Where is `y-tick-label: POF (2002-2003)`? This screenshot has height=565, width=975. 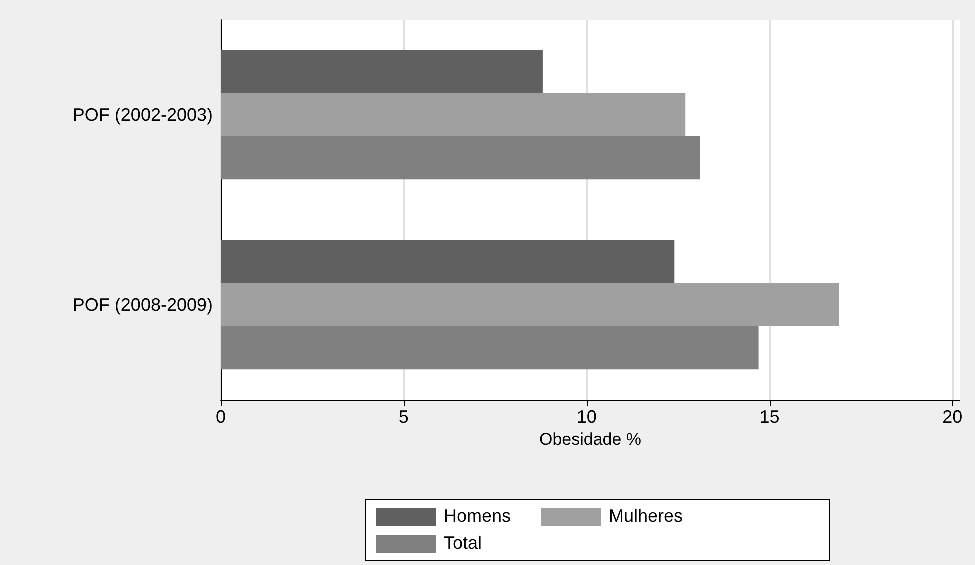 y-tick-label: POF (2002-2003) is located at coordinates (142, 115).